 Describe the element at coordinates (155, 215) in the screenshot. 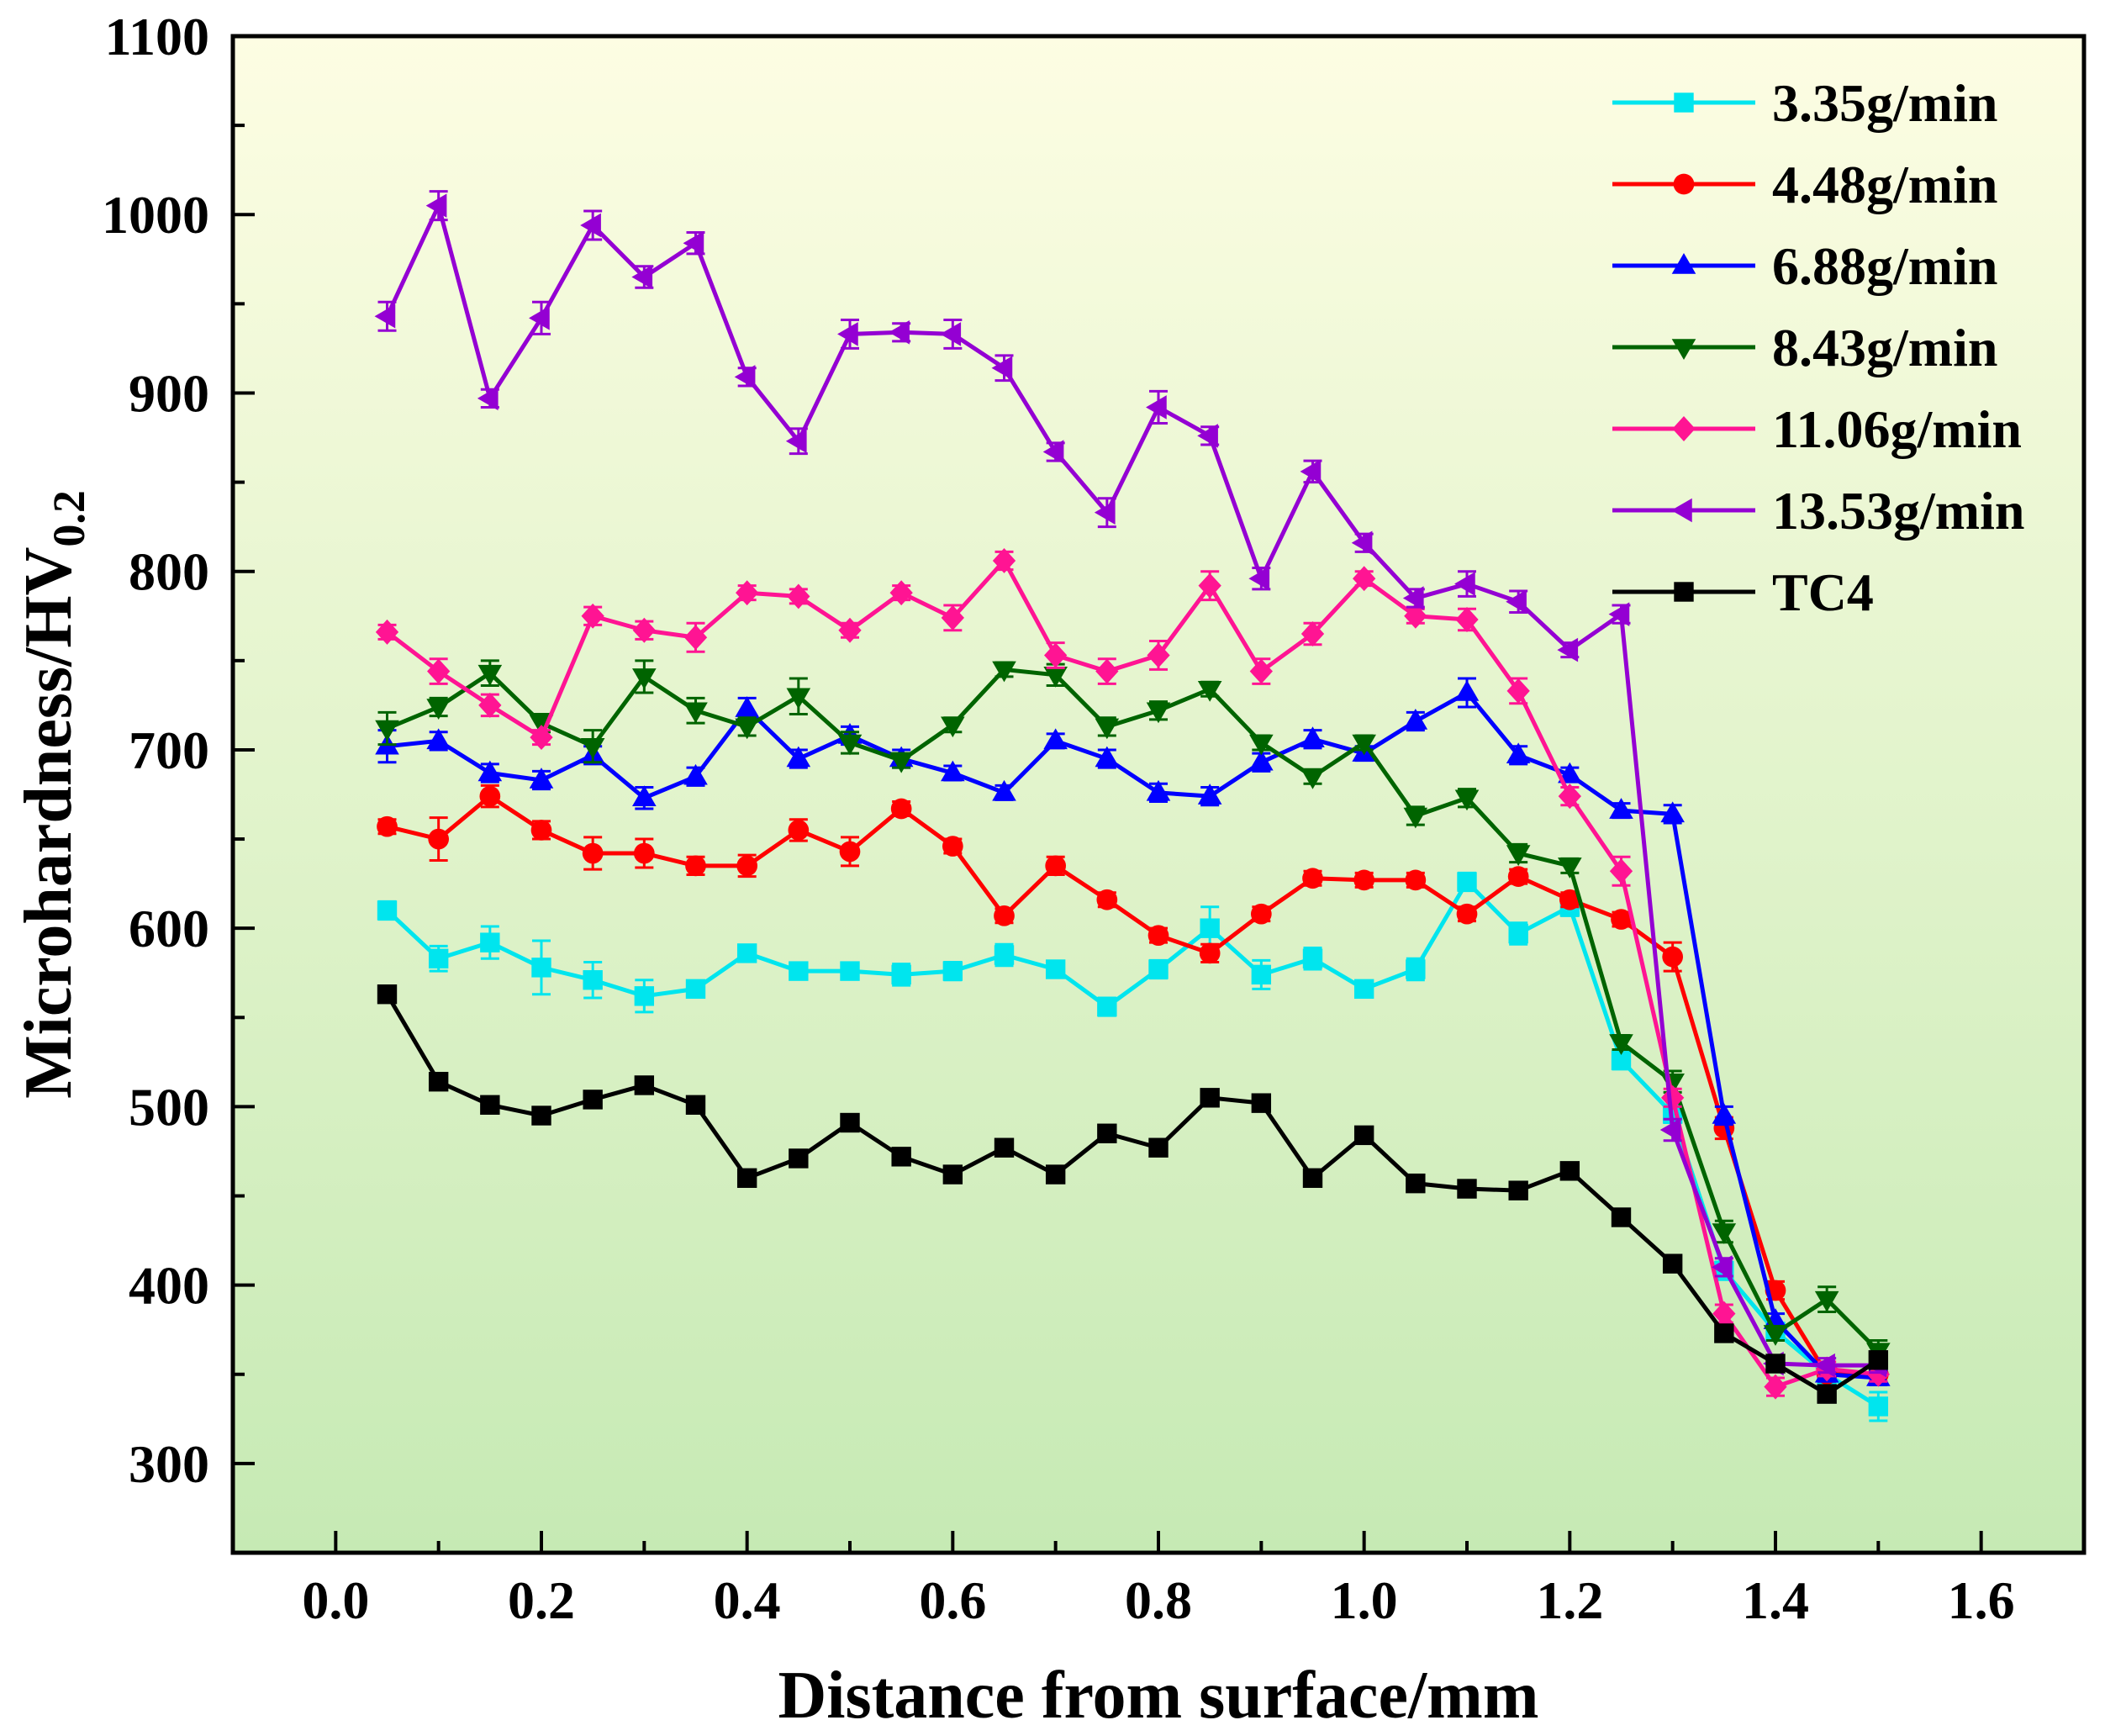

I see `y-tick-label: 1000` at that location.